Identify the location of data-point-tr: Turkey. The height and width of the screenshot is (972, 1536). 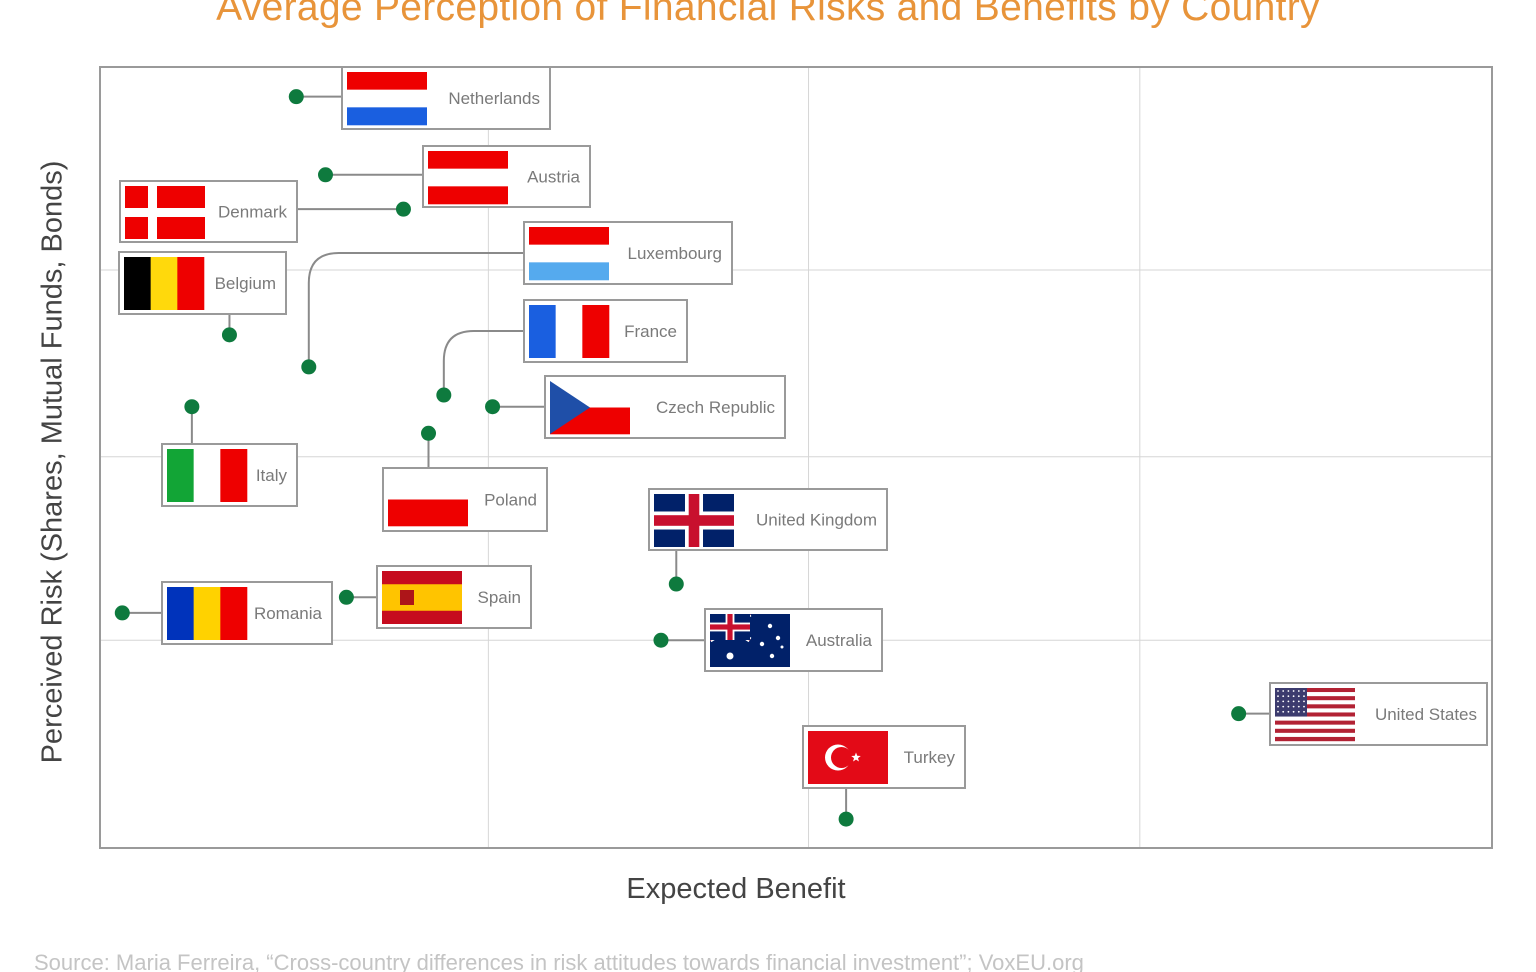
(884, 776).